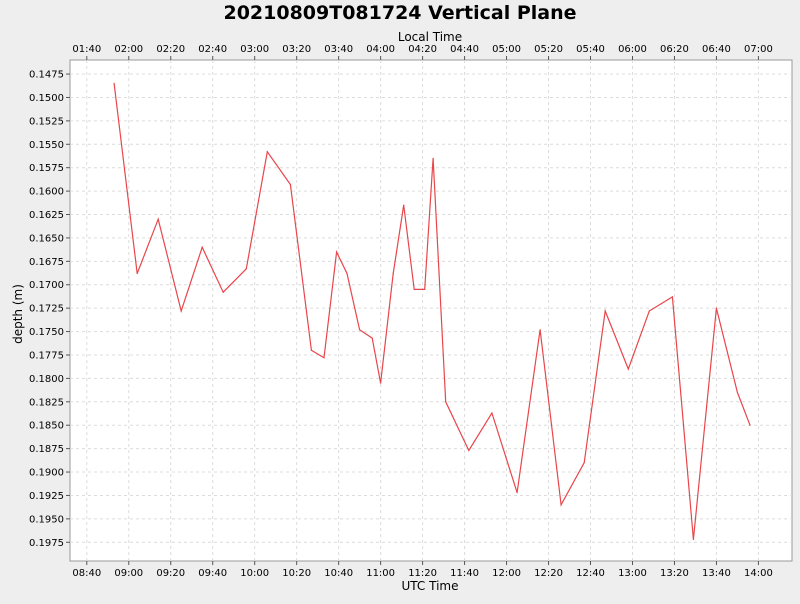 This screenshot has width=800, height=604. Describe the element at coordinates (86, 573) in the screenshot. I see `x-tick-label: 08:40` at that location.